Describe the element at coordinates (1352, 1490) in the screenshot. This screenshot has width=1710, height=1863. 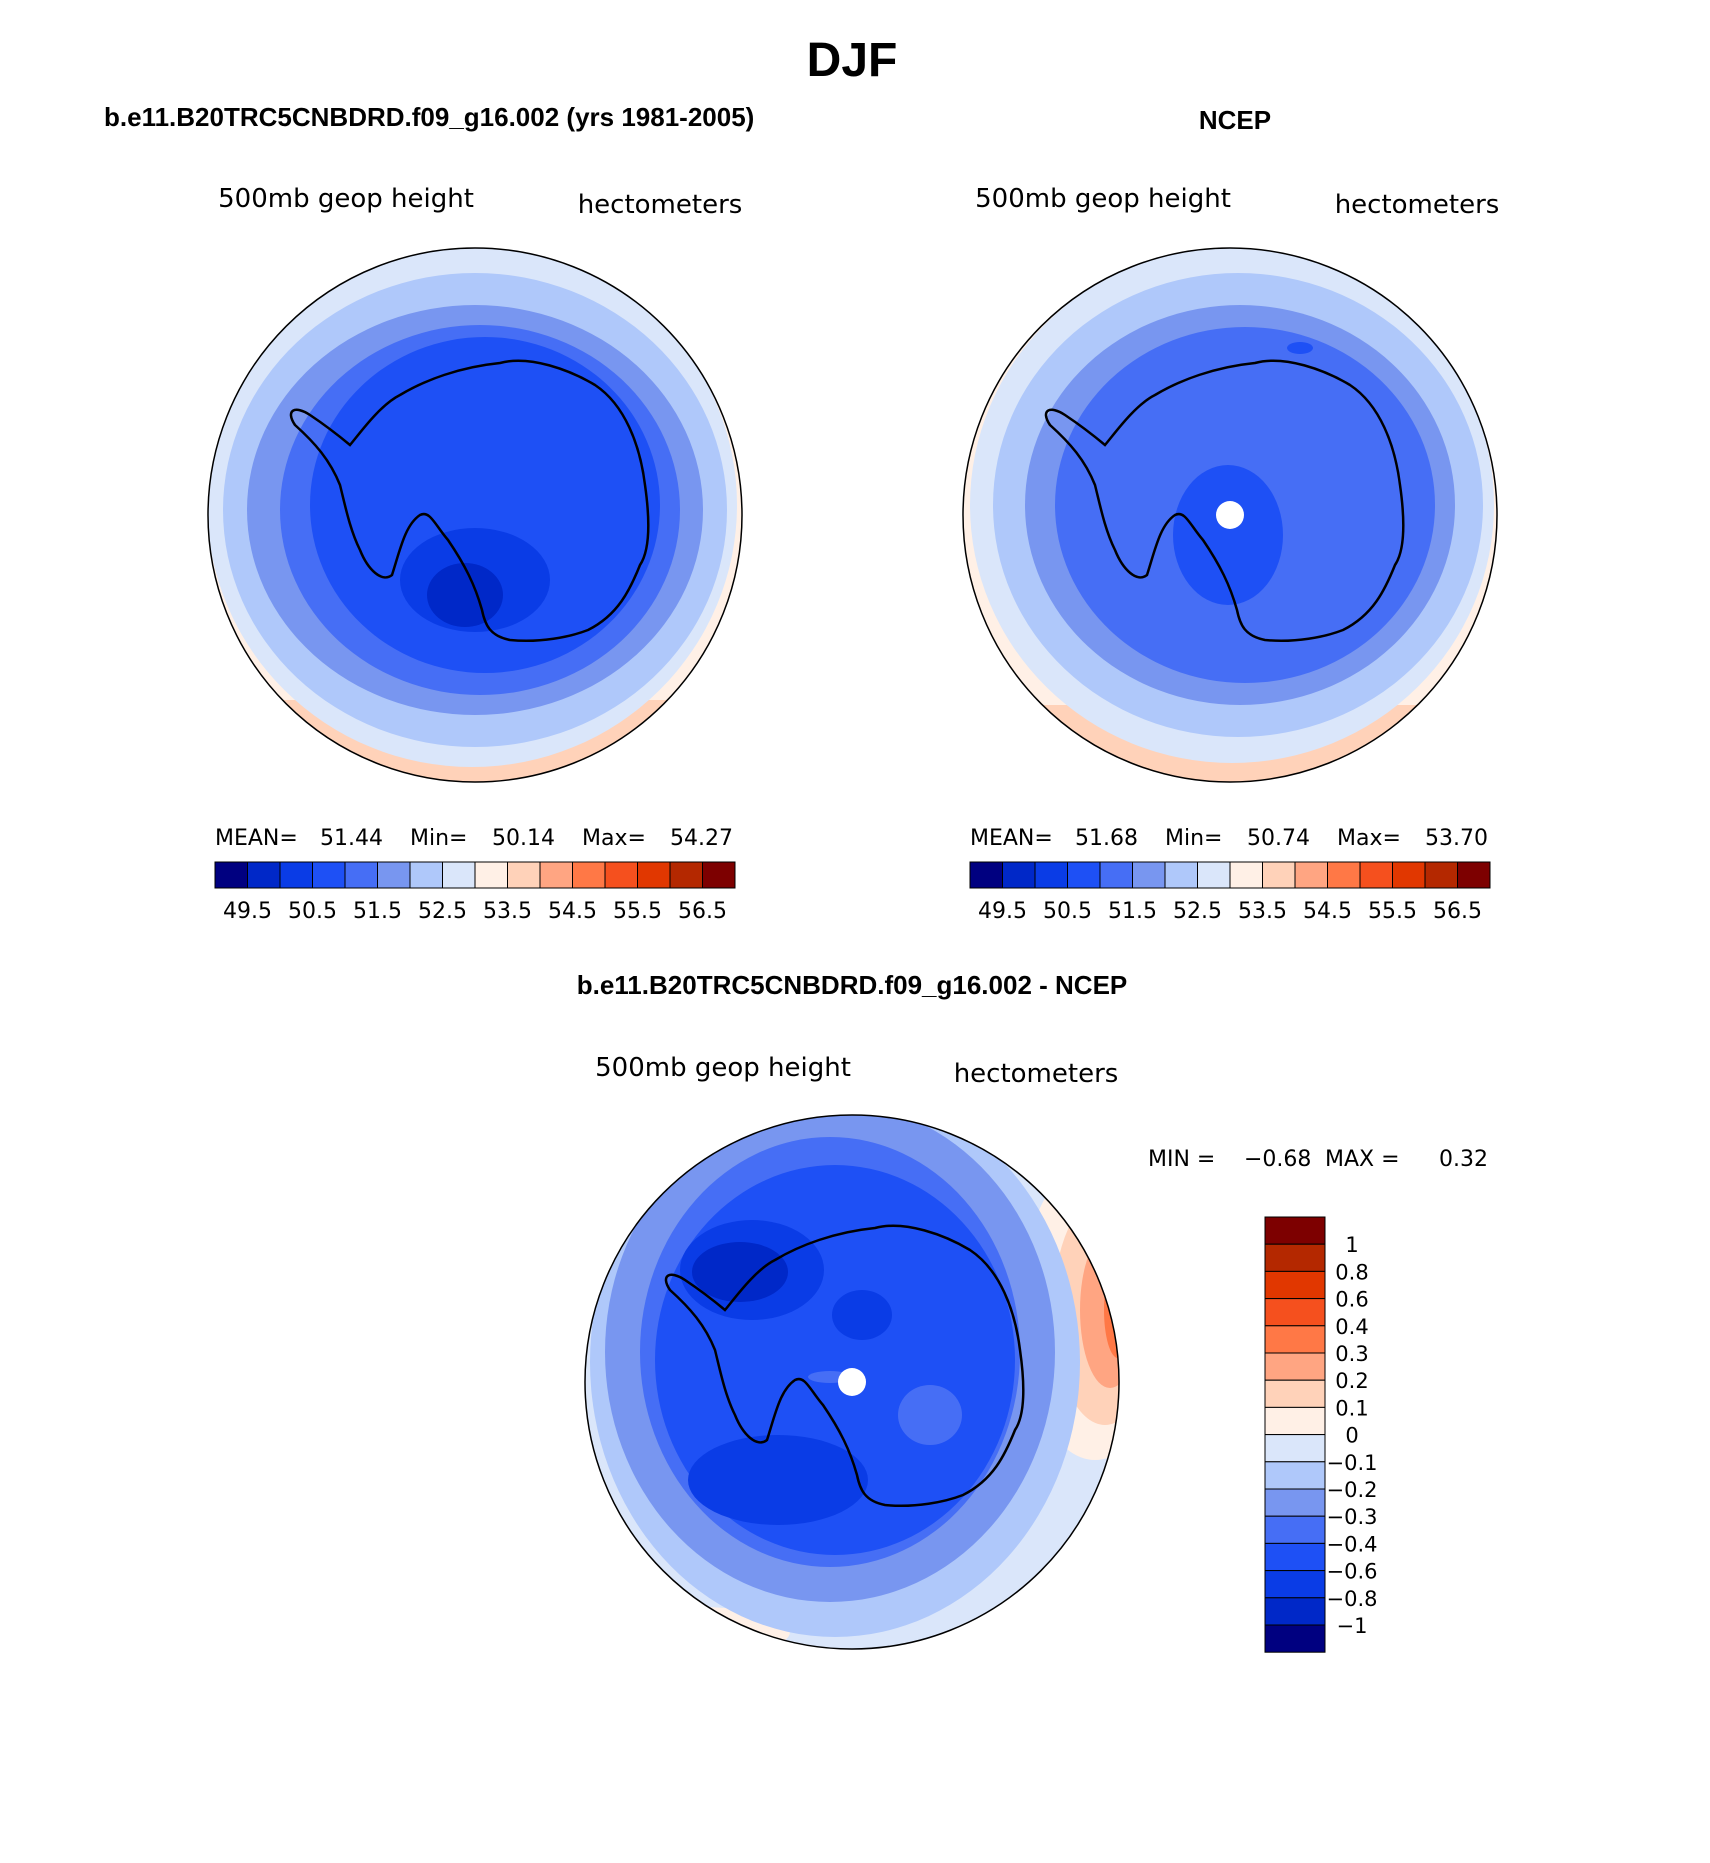
I see `colorbar-tick-label: −0.2` at that location.